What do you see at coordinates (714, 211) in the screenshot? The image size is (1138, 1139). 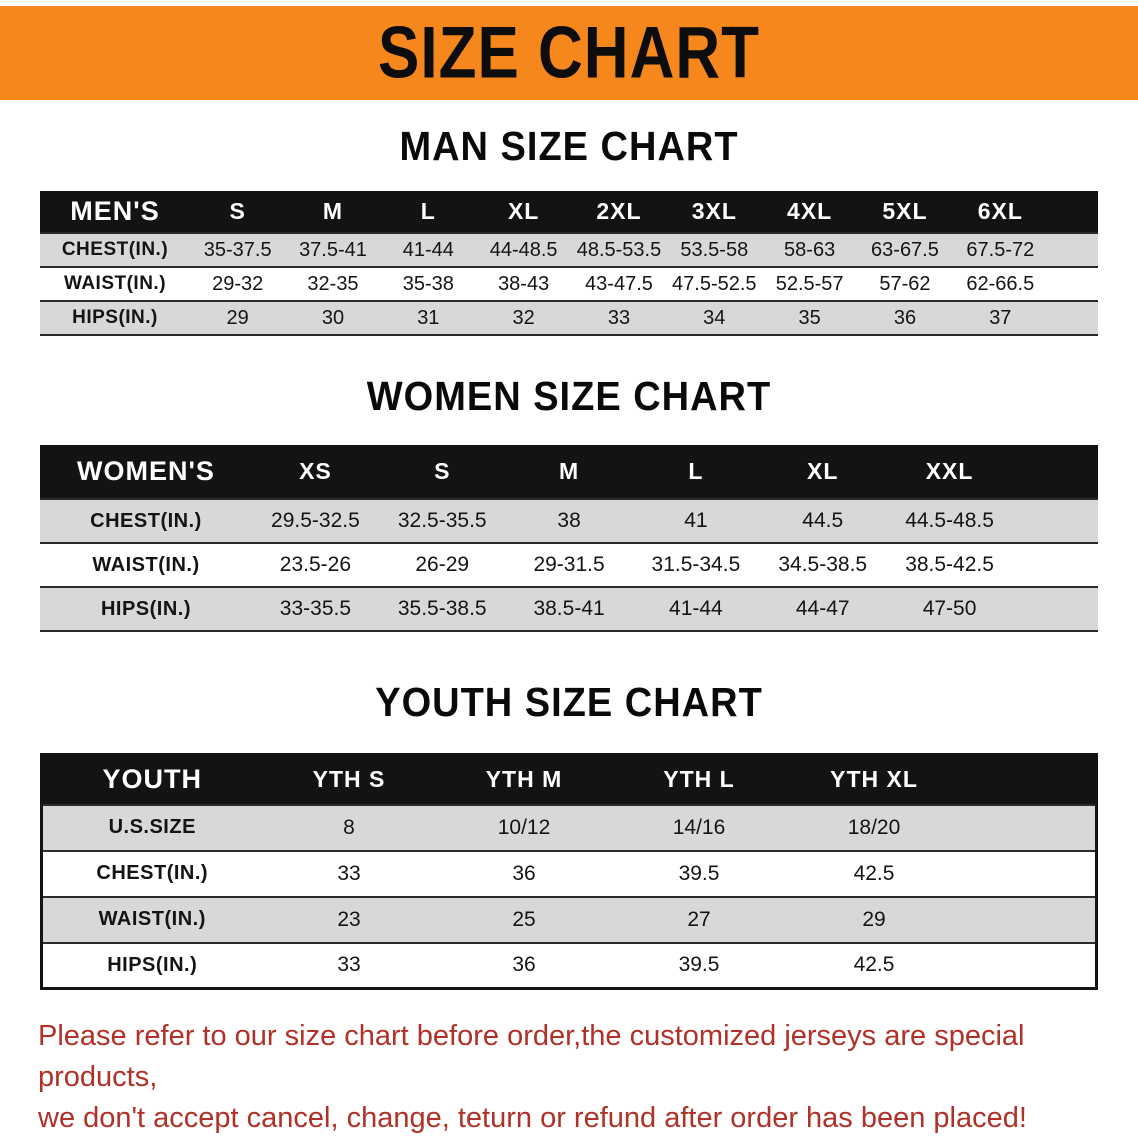 I see `column-header: 3XL` at bounding box center [714, 211].